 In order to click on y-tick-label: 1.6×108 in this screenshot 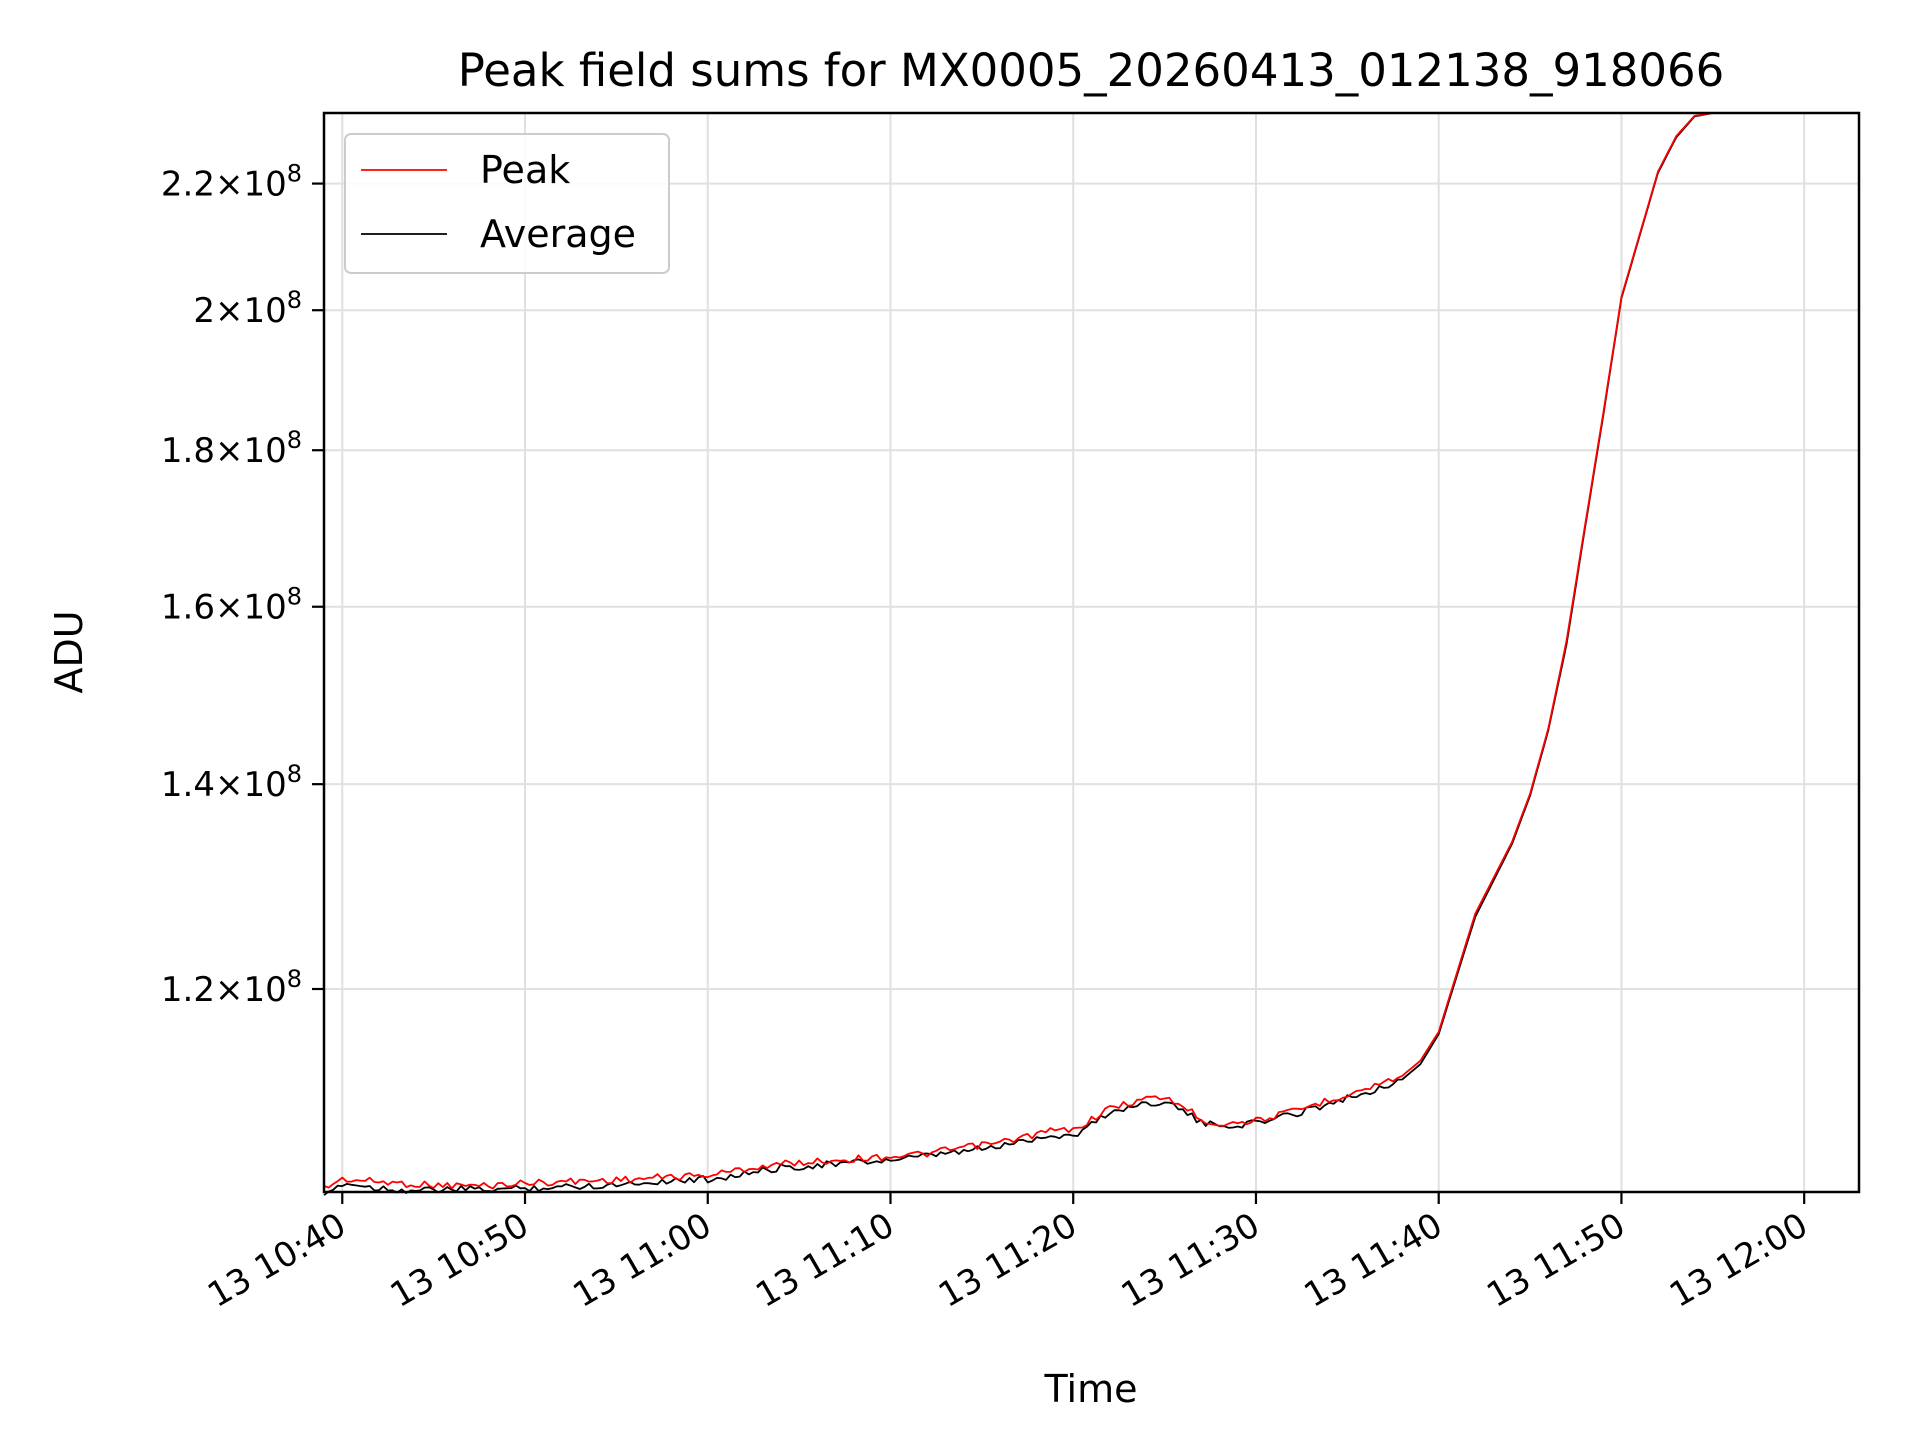, I will do `click(231, 605)`.